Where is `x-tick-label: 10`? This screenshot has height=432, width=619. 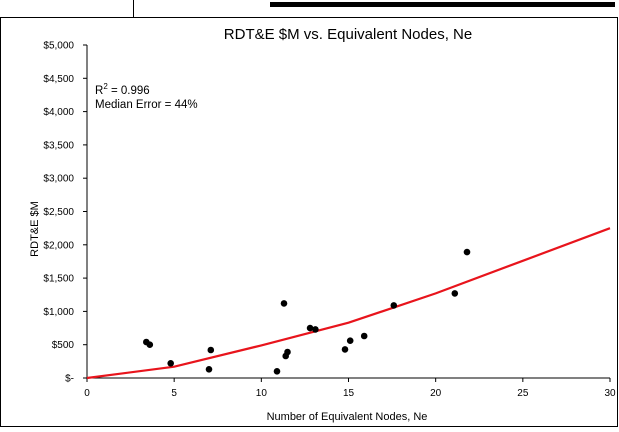 x-tick-label: 10 is located at coordinates (262, 393).